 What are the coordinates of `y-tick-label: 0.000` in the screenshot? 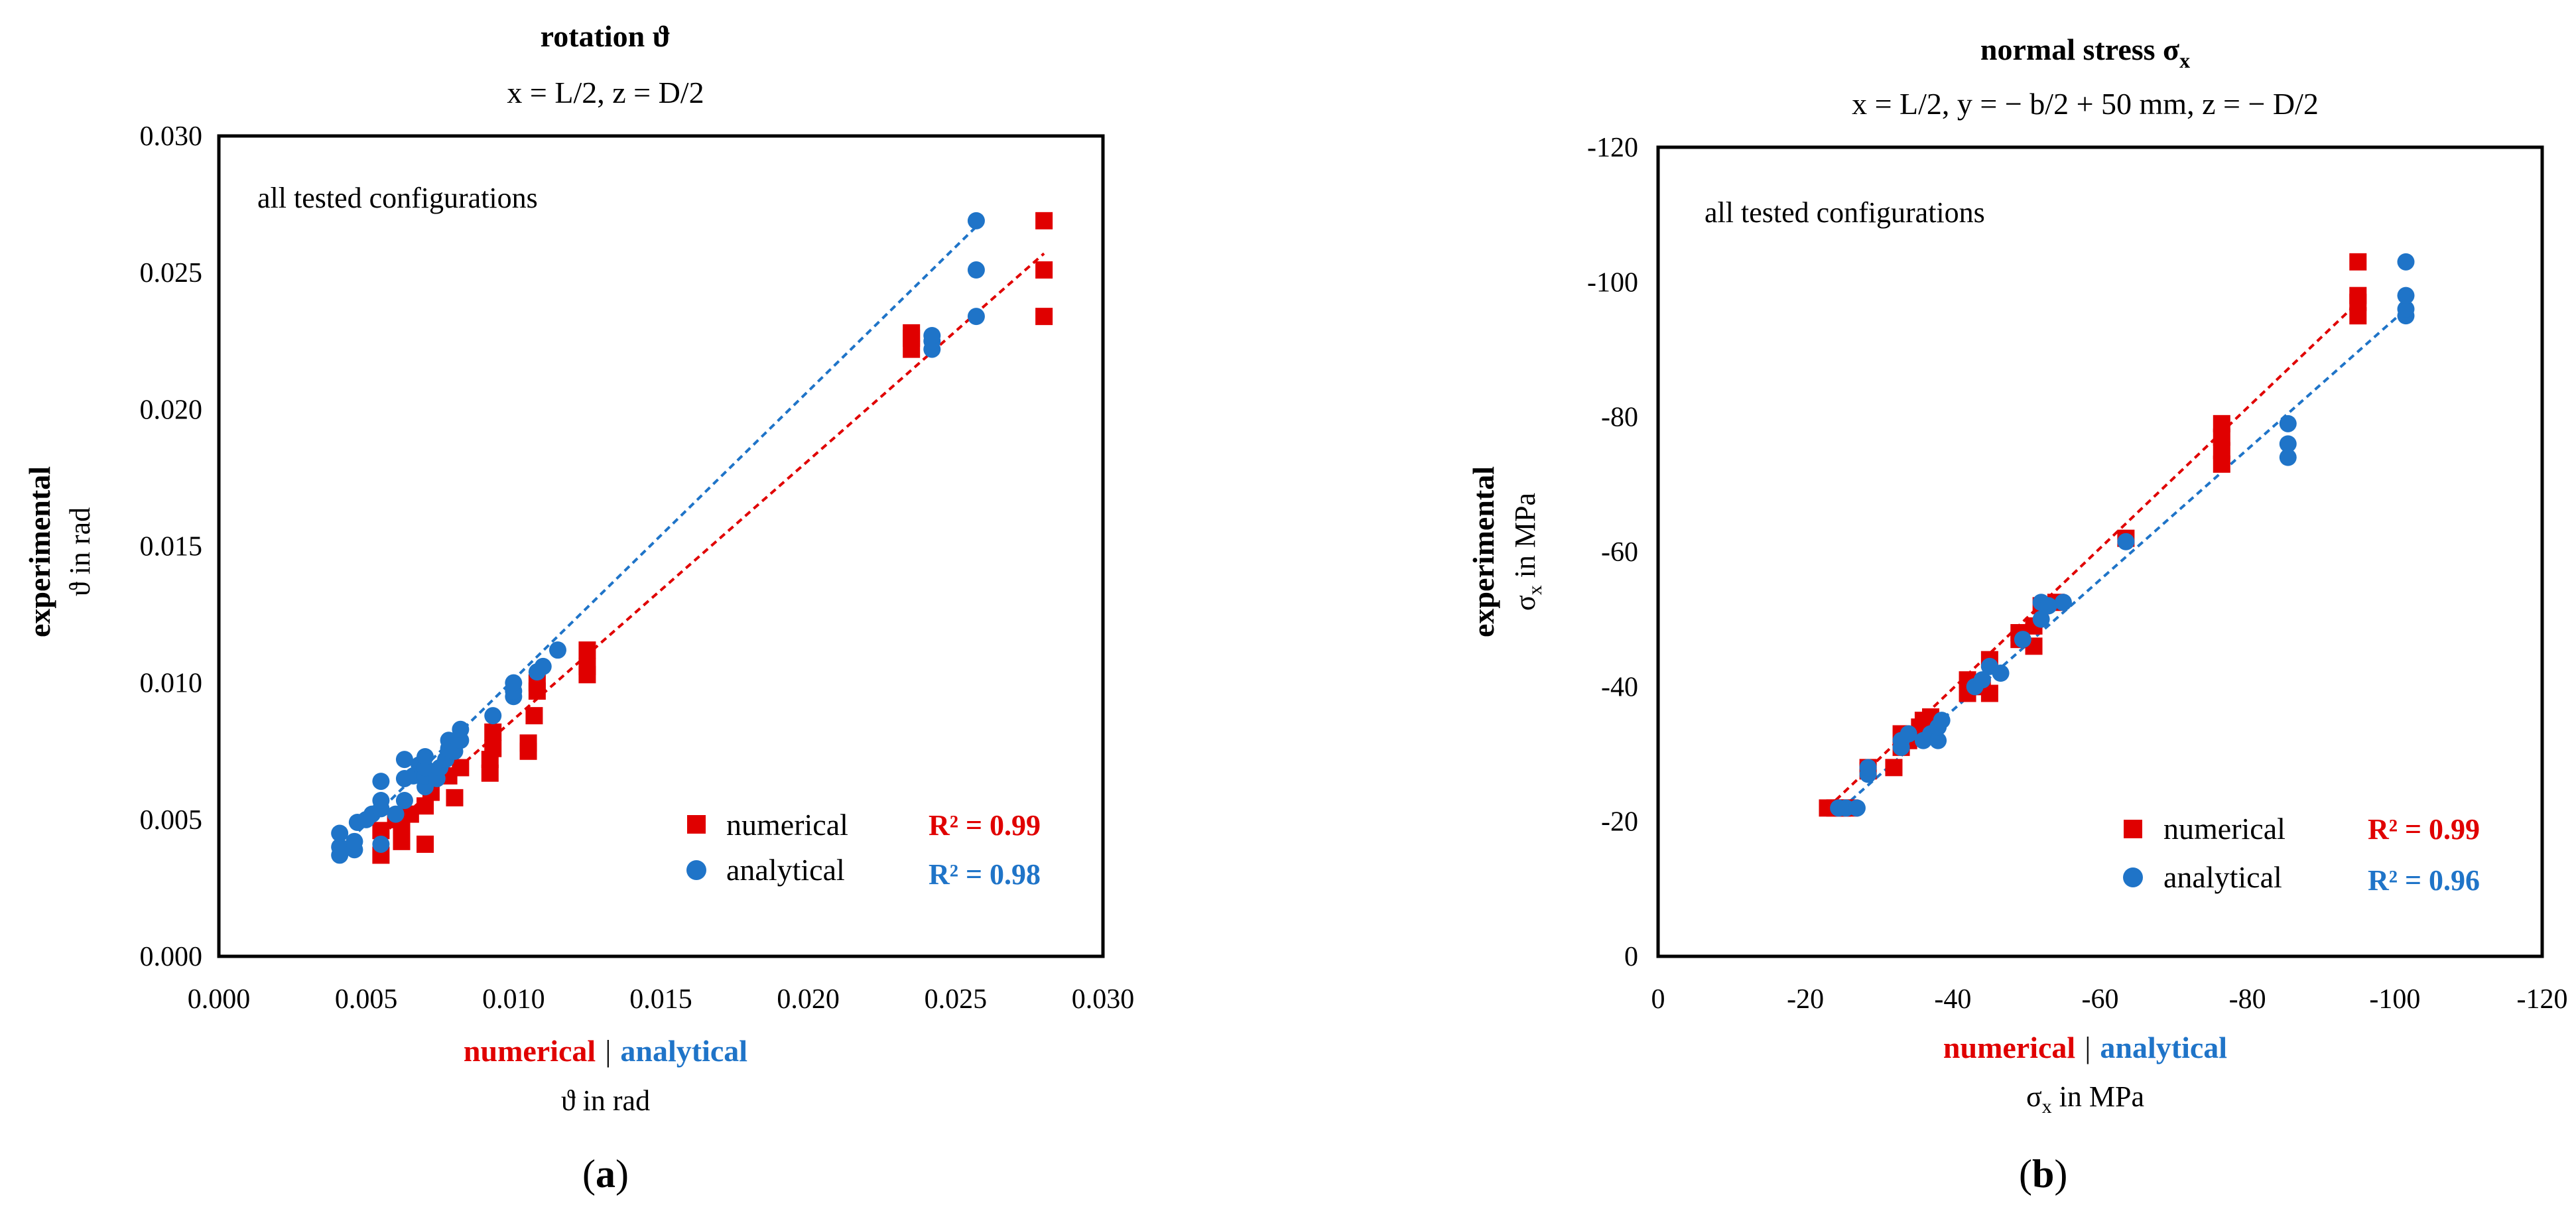 It's located at (172, 957).